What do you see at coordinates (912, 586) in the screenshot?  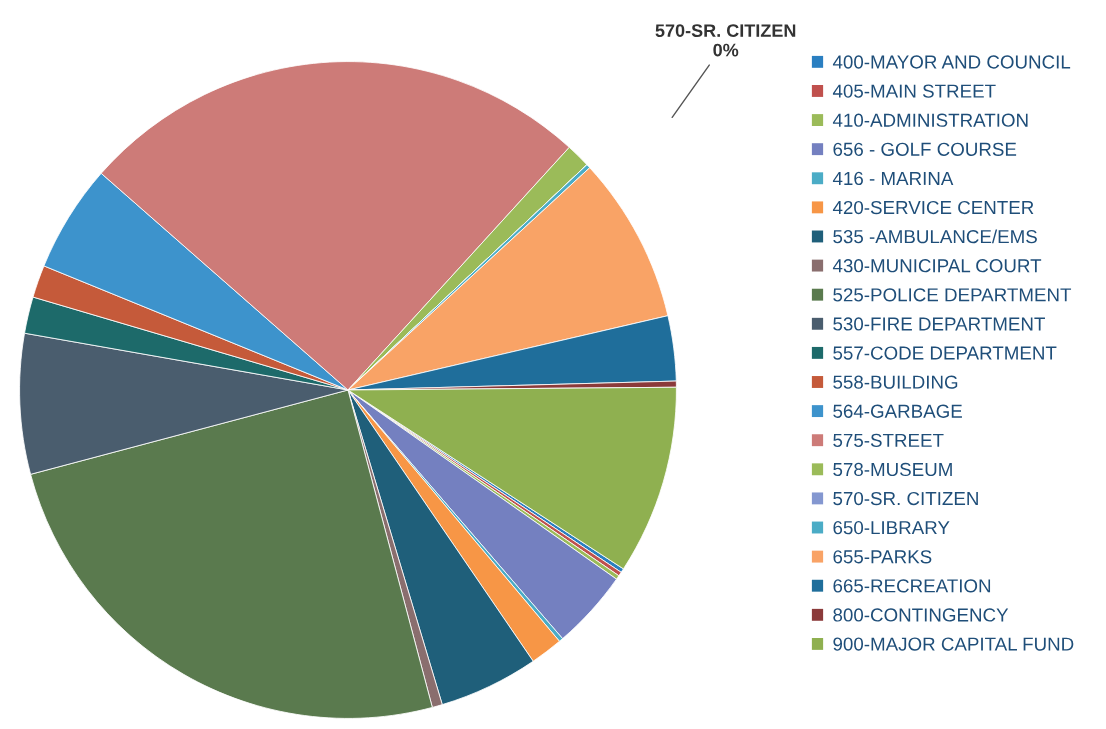 I see `legend-label: 665-RECREATION` at bounding box center [912, 586].